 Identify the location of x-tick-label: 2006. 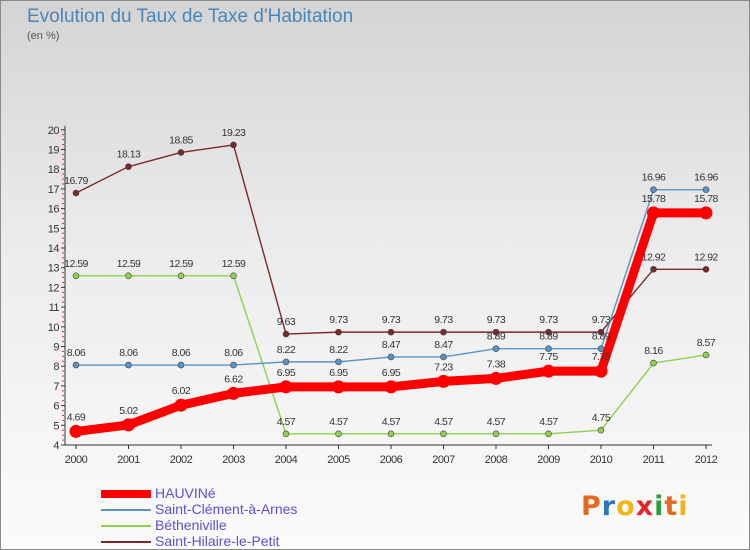
(391, 460).